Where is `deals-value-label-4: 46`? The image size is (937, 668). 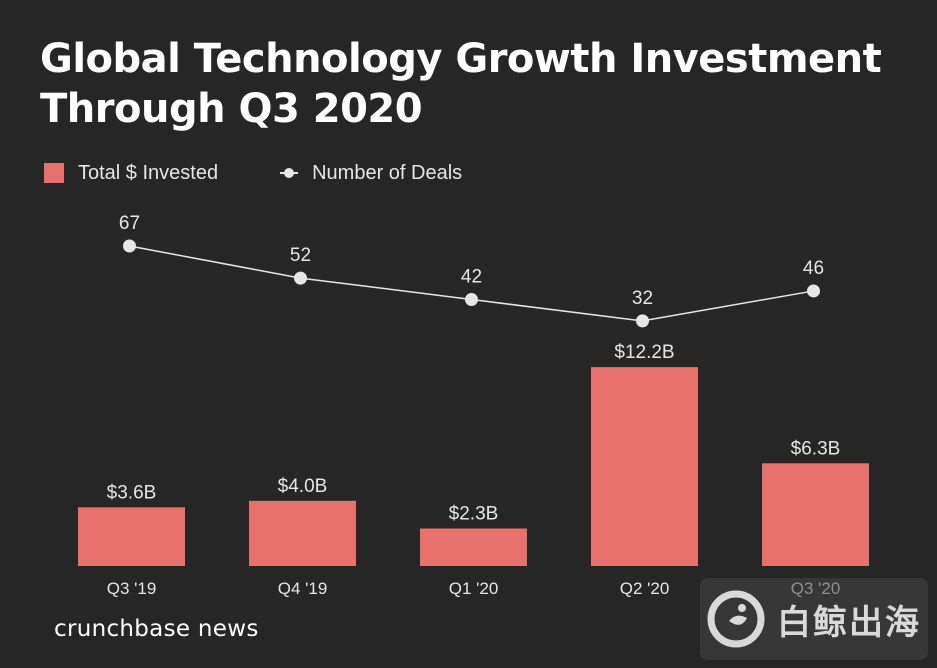 deals-value-label-4: 46 is located at coordinates (813, 268).